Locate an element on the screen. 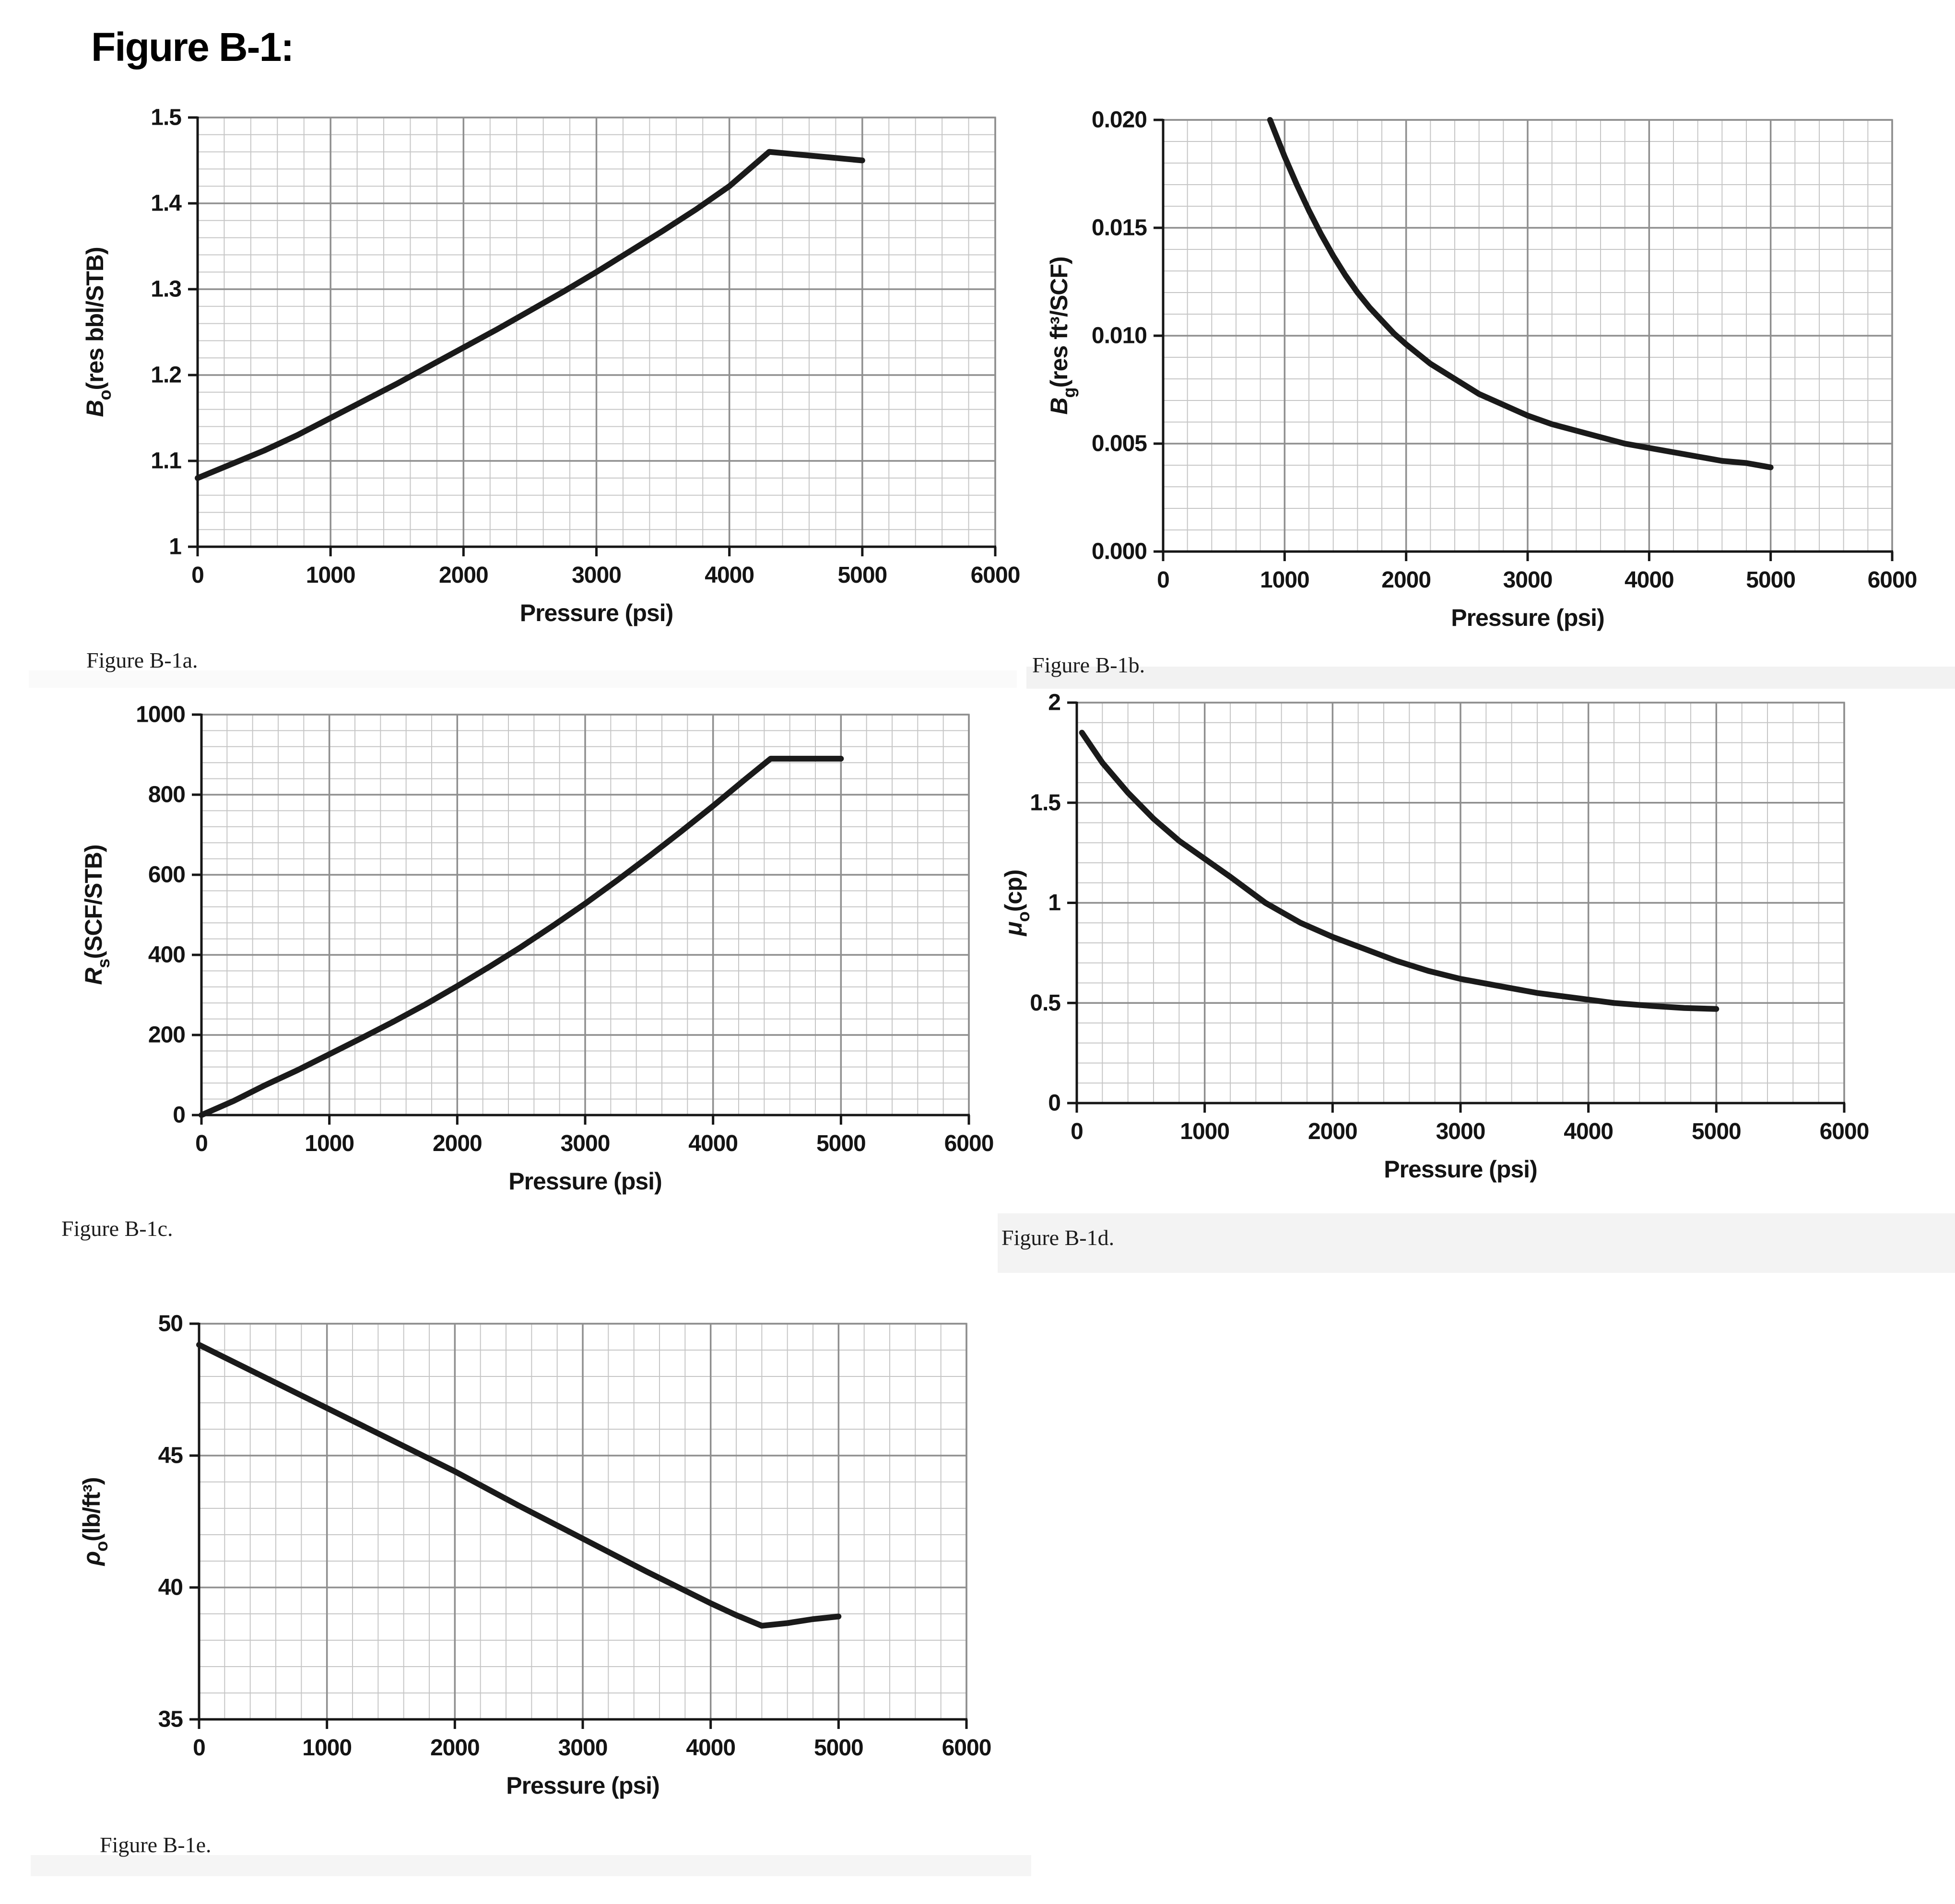 This screenshot has width=1955, height=1904. svg-text: 0.000 is located at coordinates (1120, 552).